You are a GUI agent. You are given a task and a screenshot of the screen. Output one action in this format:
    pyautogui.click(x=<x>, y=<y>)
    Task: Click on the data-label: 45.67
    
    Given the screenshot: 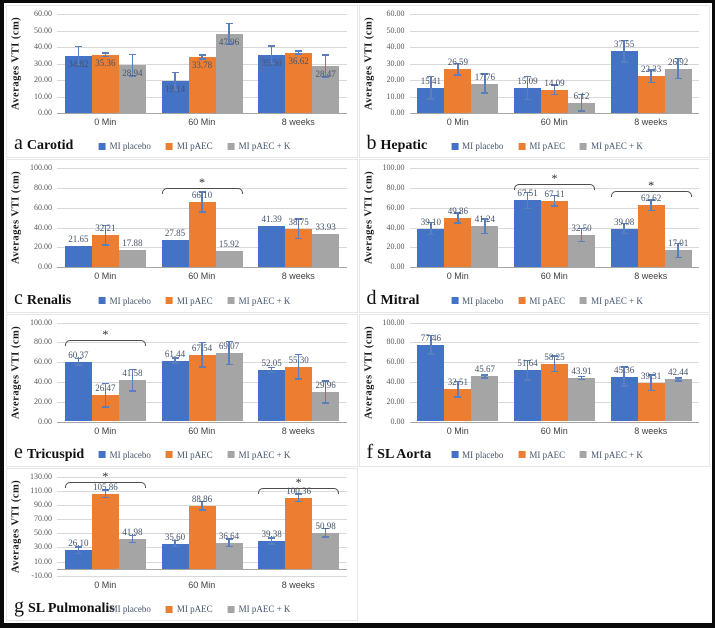 What is the action you would take?
    pyautogui.click(x=484, y=369)
    